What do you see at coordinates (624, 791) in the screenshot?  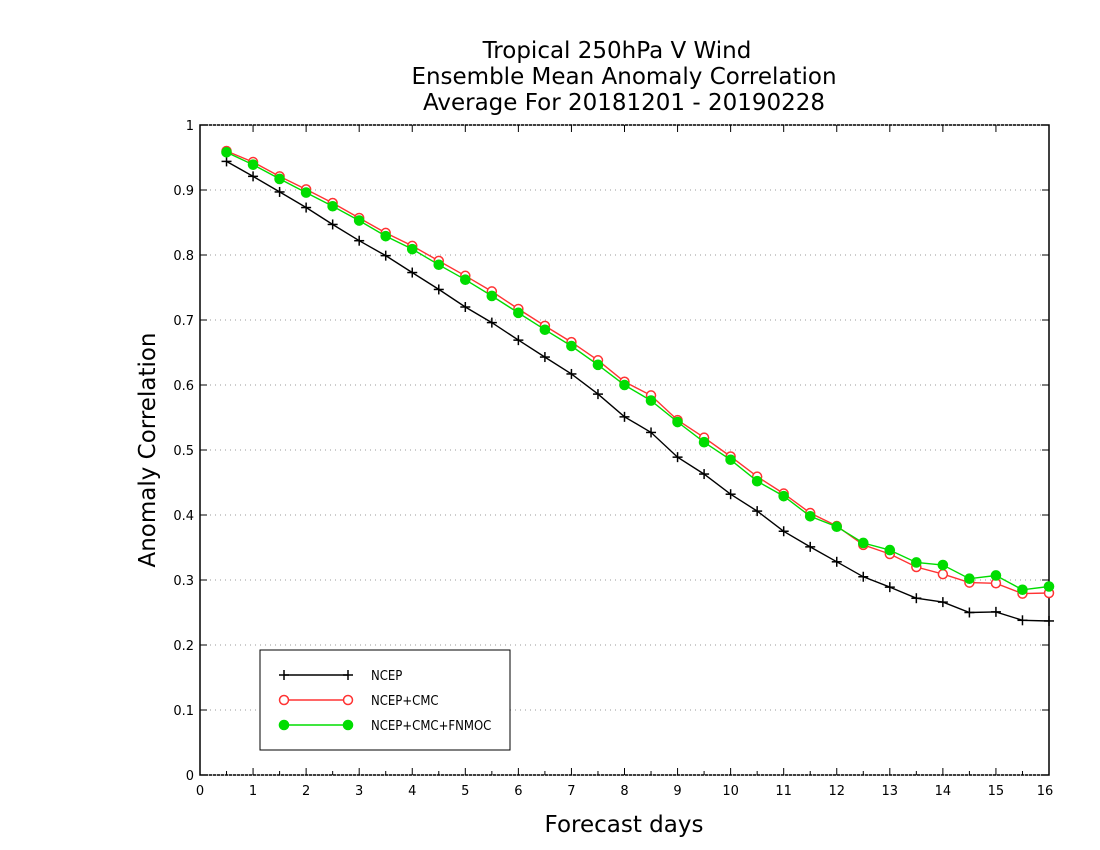 I see `x-tick-label-8: 8` at bounding box center [624, 791].